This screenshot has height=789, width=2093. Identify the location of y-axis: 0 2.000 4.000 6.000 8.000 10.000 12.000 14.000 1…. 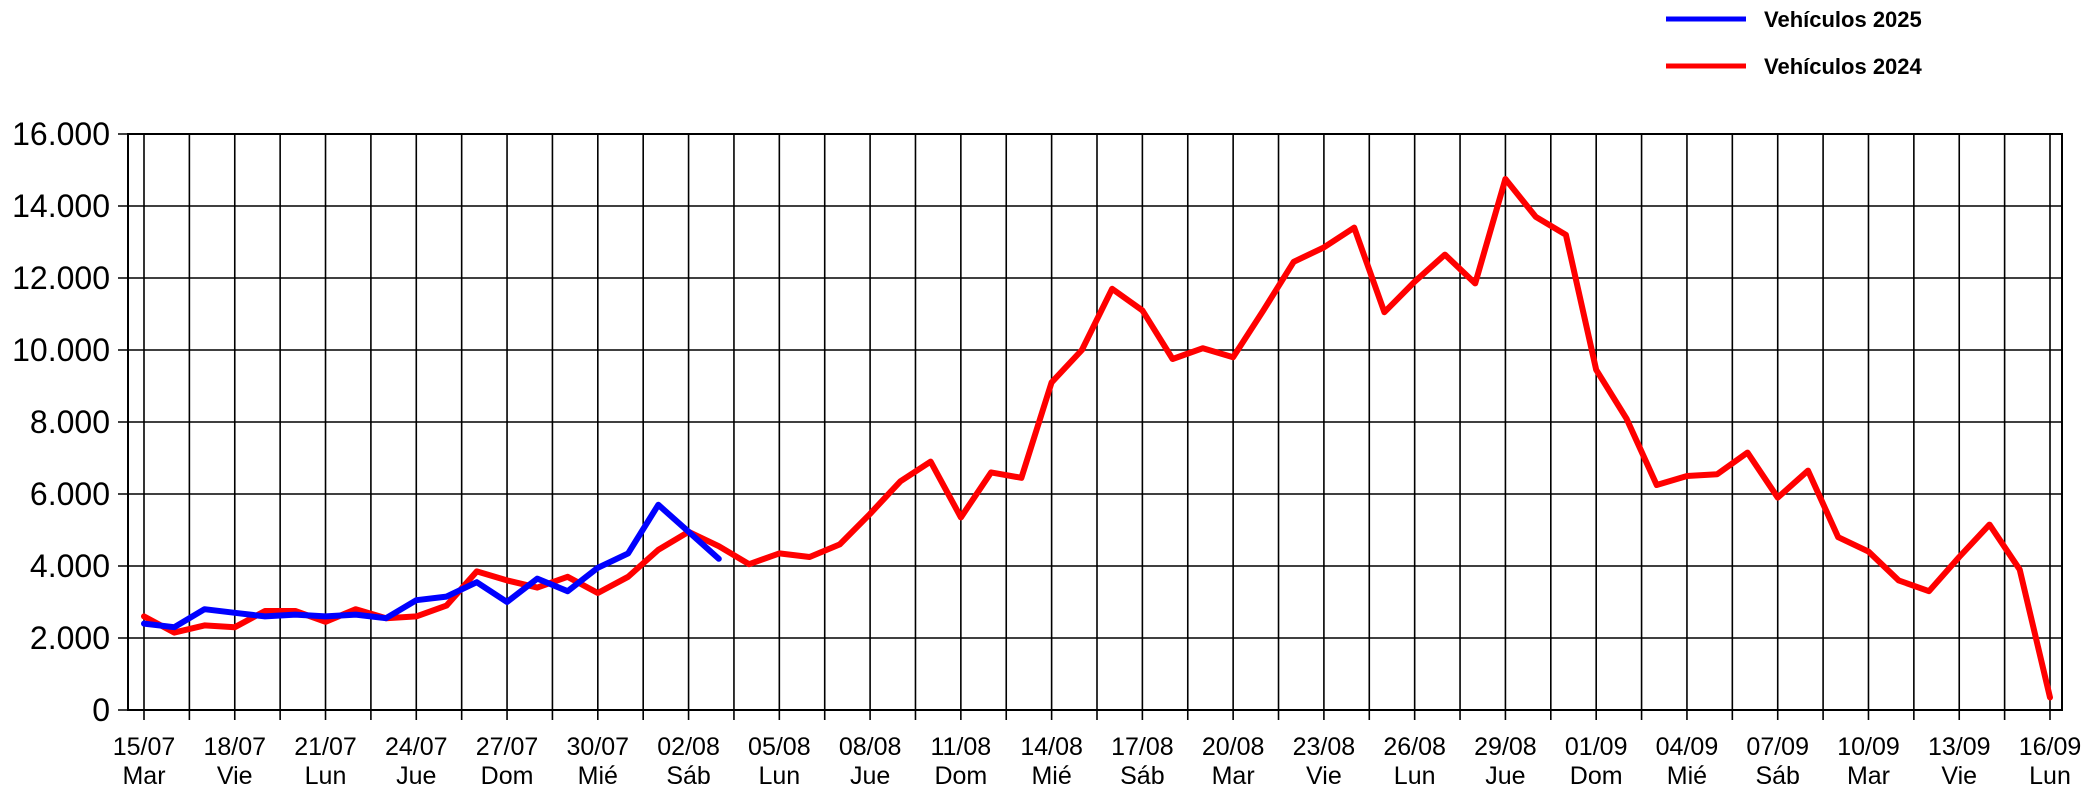
(61, 422).